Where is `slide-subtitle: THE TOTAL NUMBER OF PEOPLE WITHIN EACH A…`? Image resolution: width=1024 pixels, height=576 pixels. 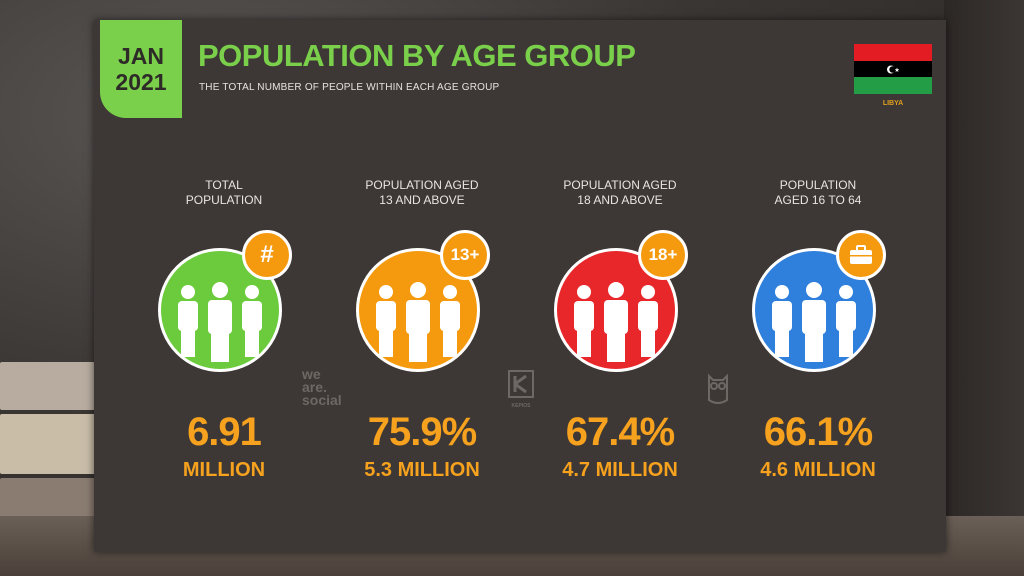
slide-subtitle: THE TOTAL NUMBER OF PEOPLE WITHIN EACH A… is located at coordinates (349, 87).